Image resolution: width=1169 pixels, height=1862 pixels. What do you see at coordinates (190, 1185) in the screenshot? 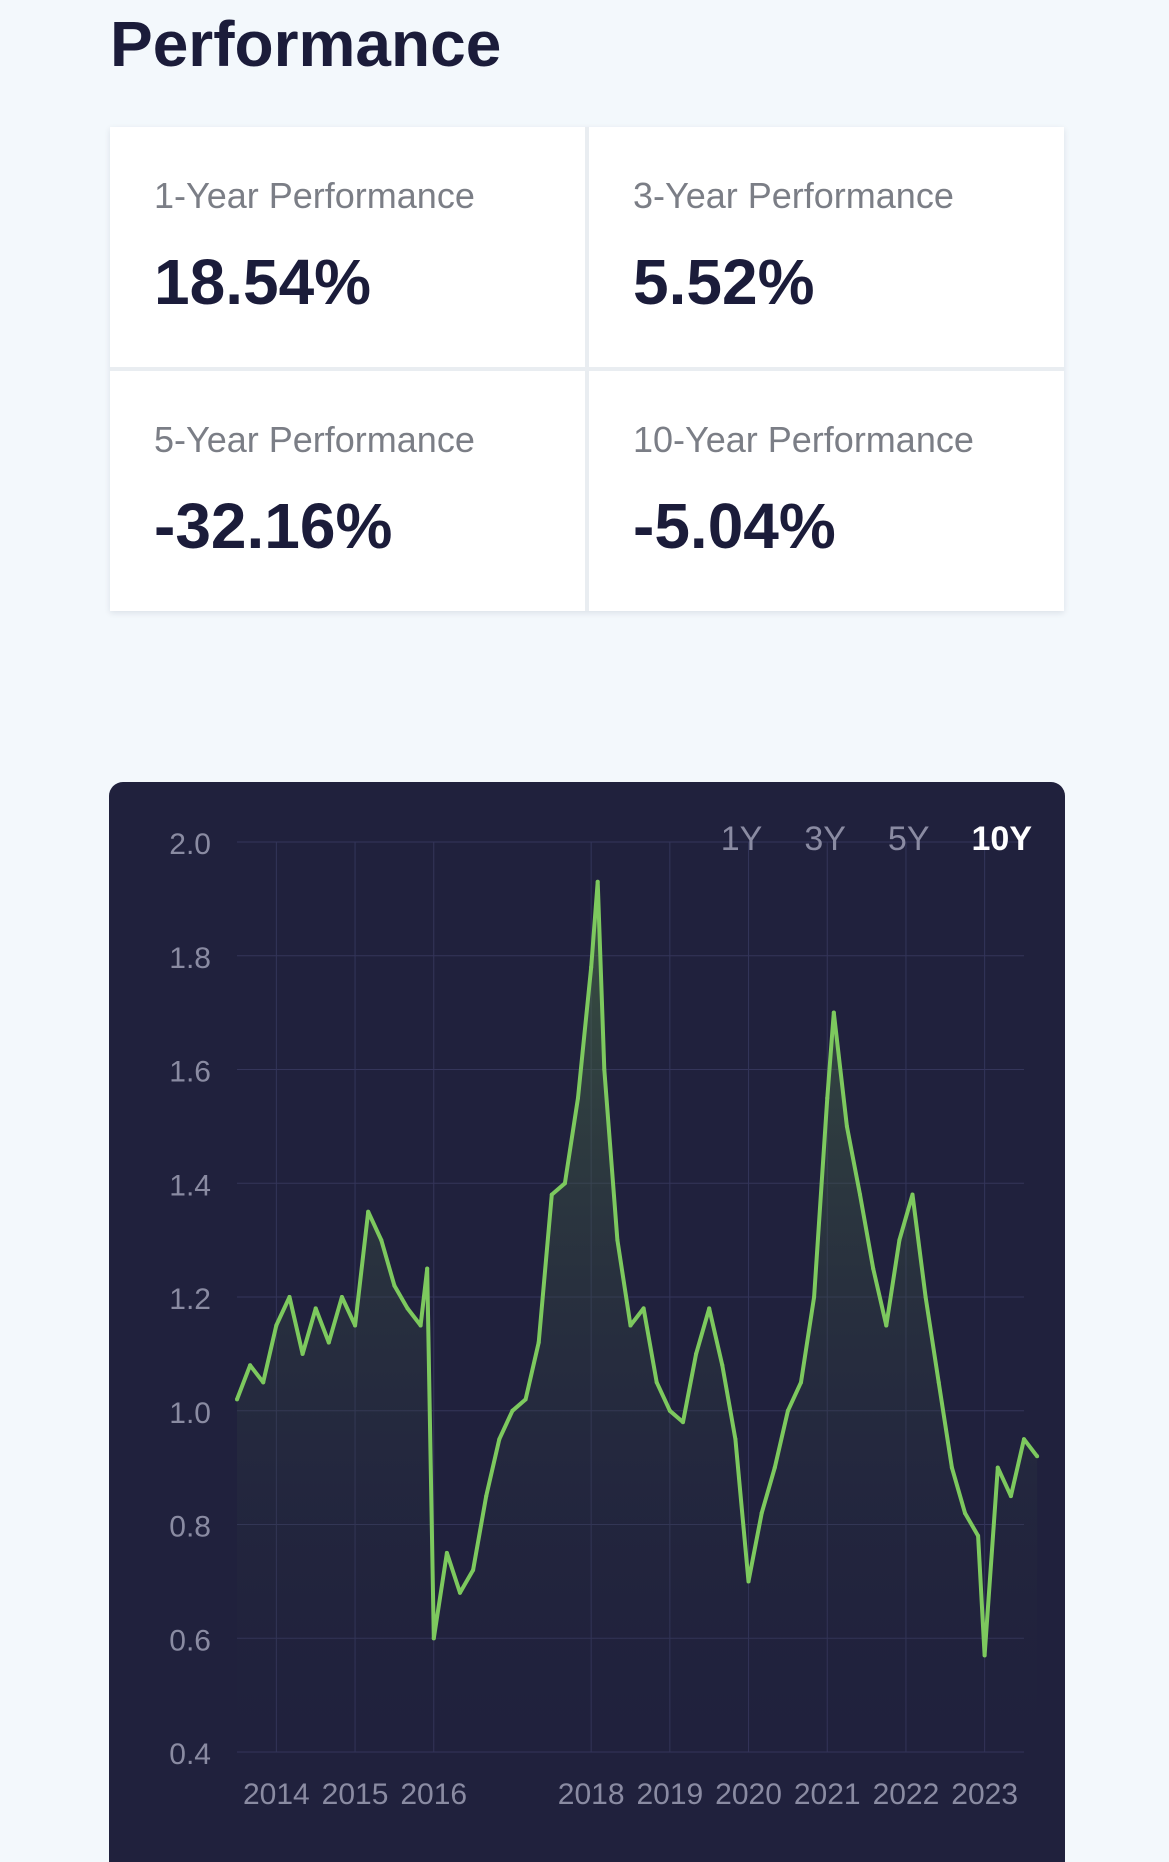
I see `y-tick-label: 1.4` at bounding box center [190, 1185].